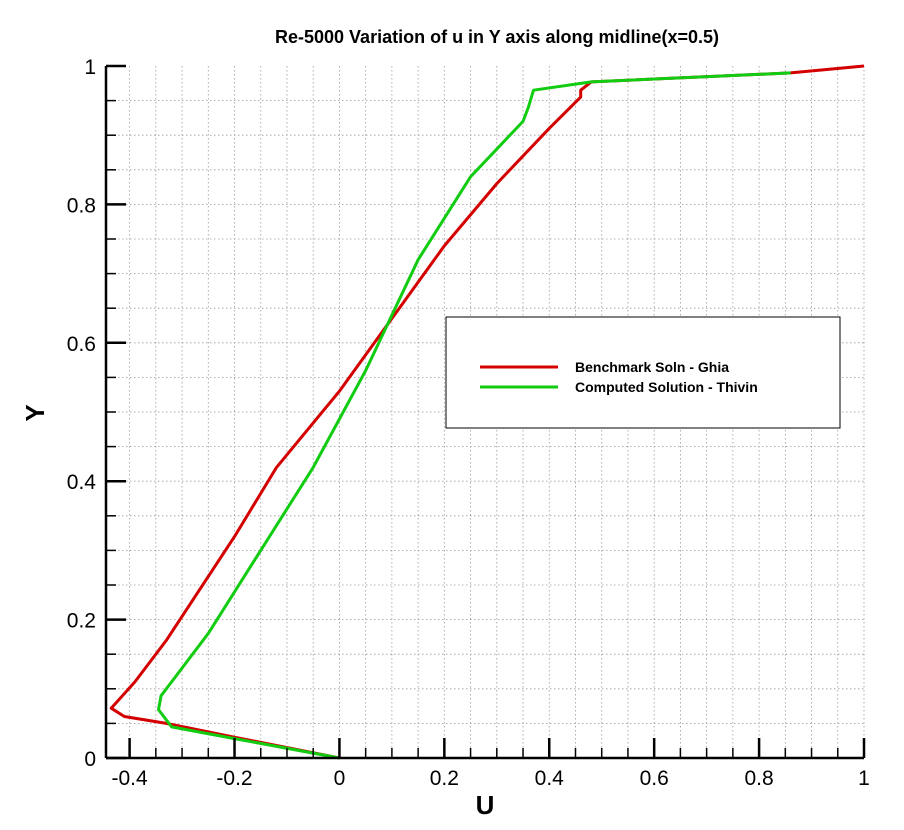 The width and height of the screenshot is (904, 830). Describe the element at coordinates (654, 778) in the screenshot. I see `x-tick-label: 0.6` at that location.